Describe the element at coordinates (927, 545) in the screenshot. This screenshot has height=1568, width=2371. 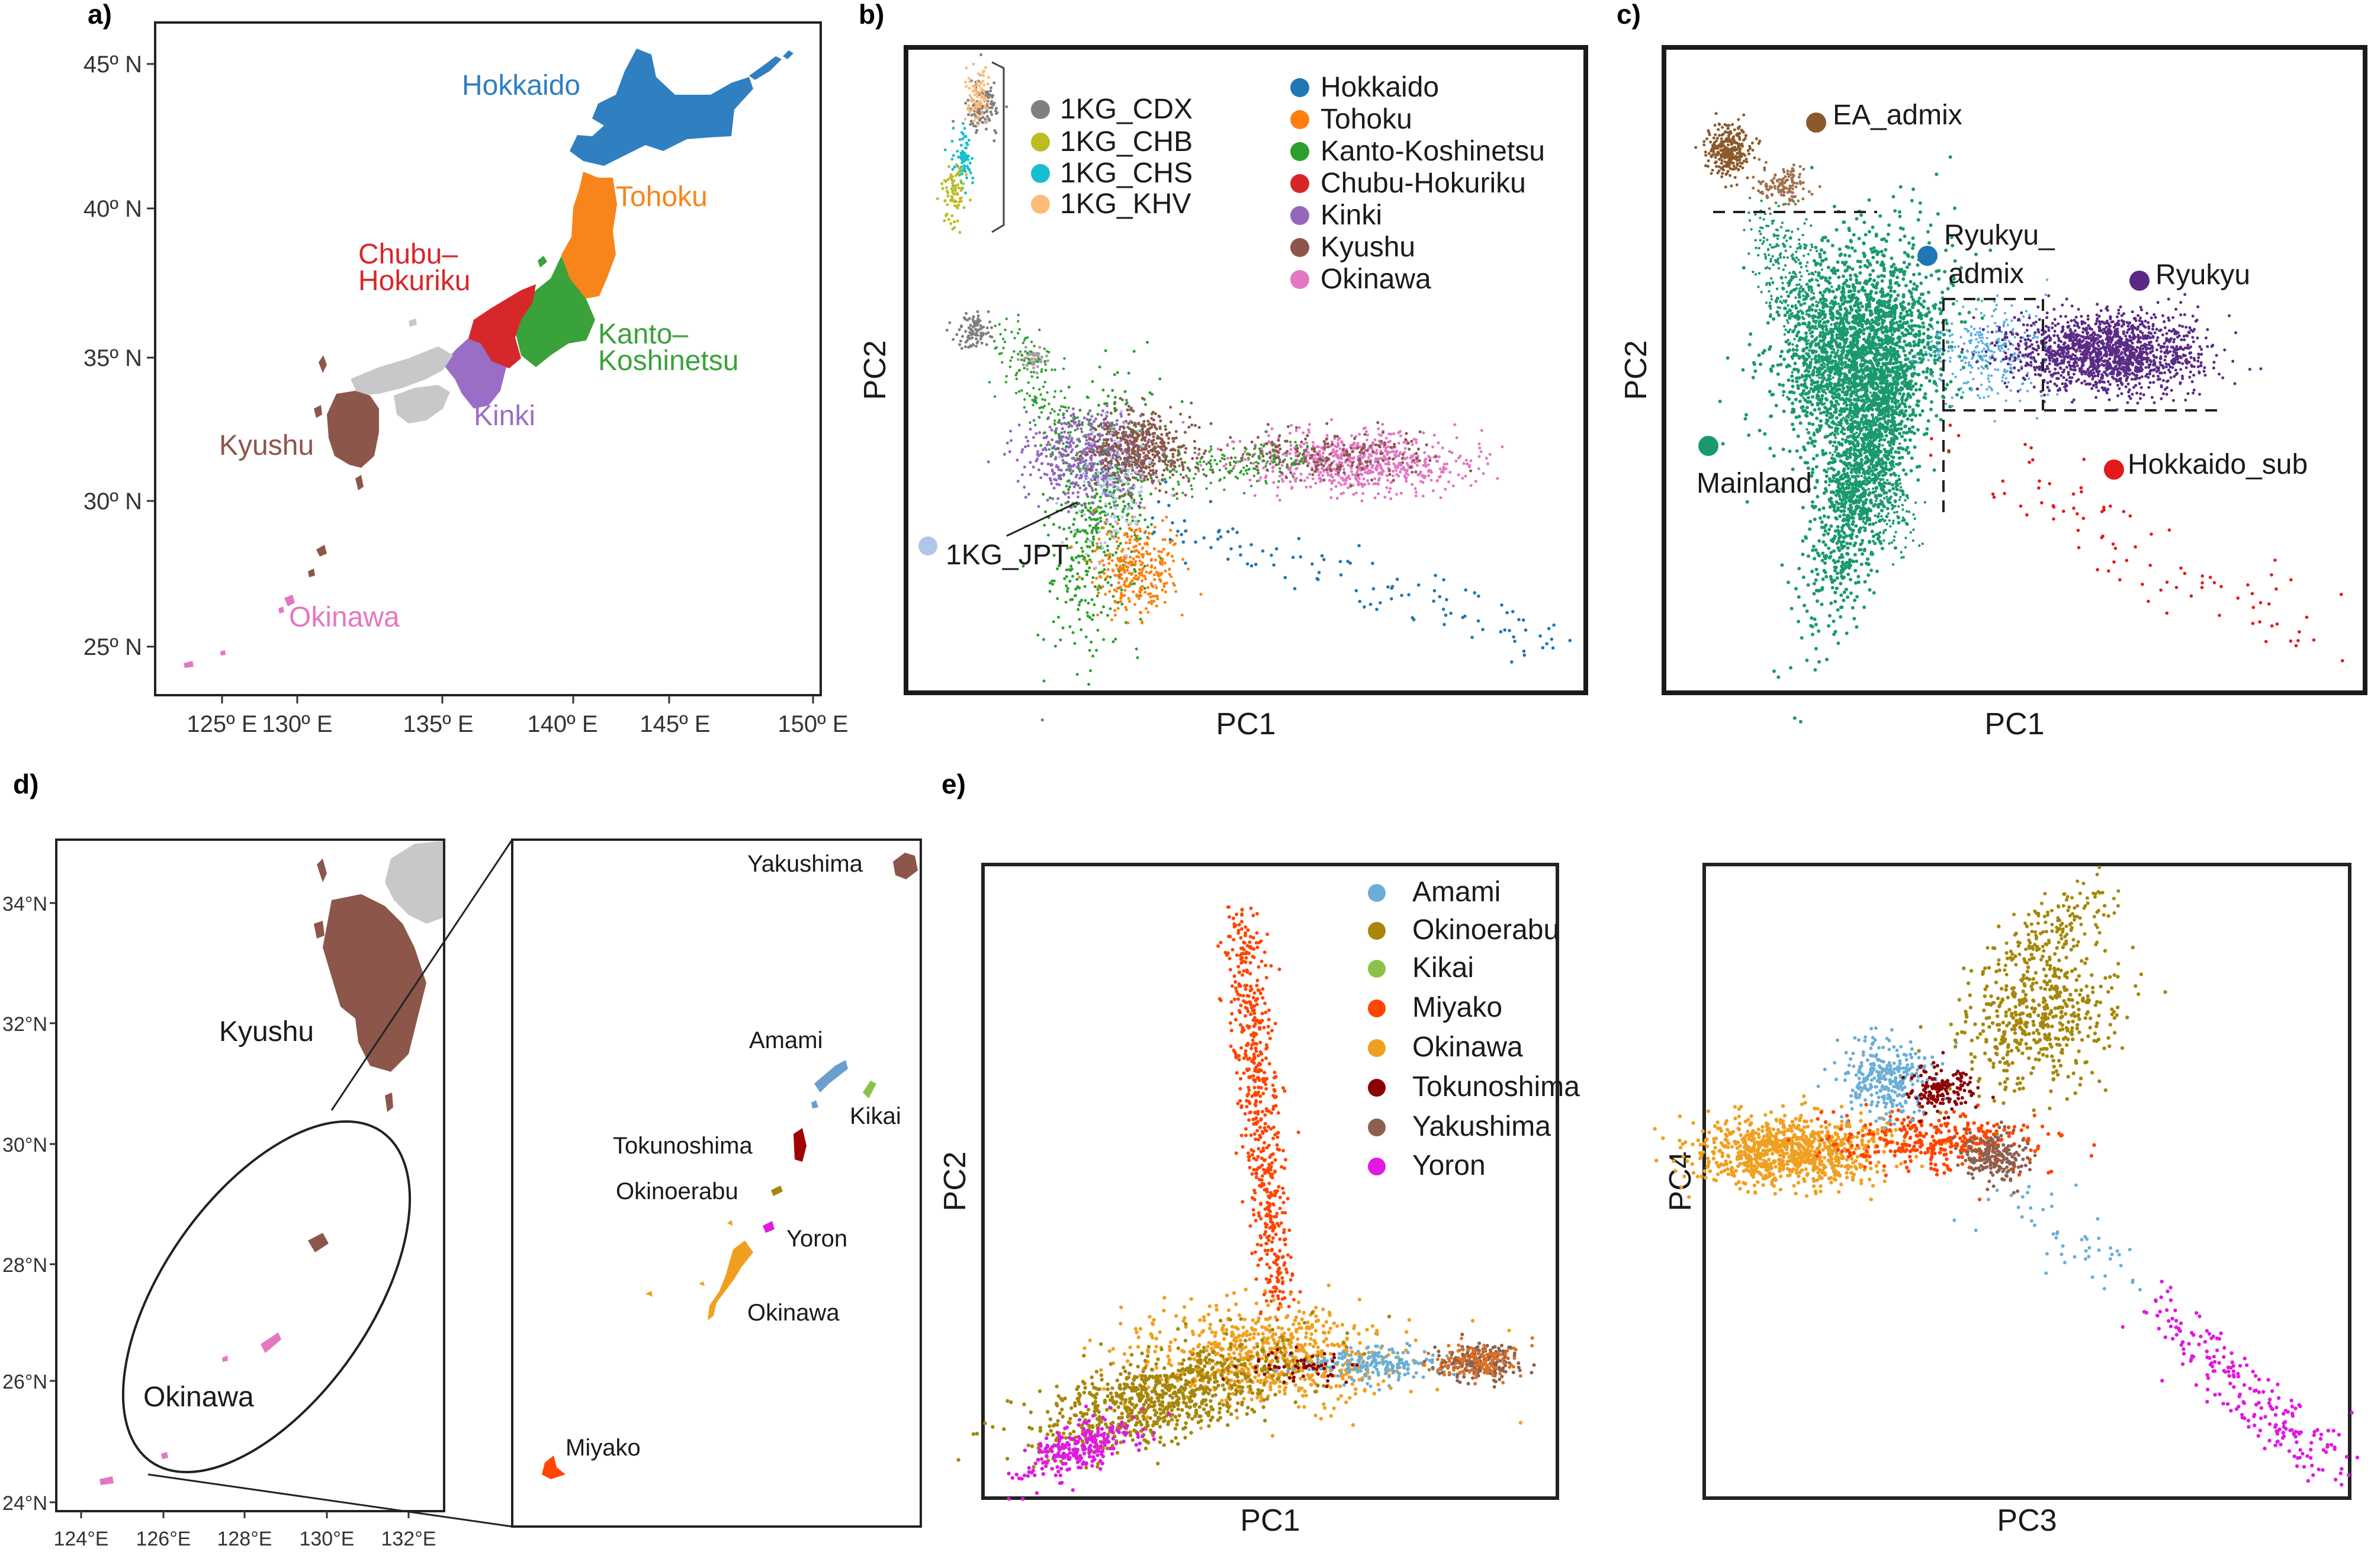
I see `jpt-marker` at that location.